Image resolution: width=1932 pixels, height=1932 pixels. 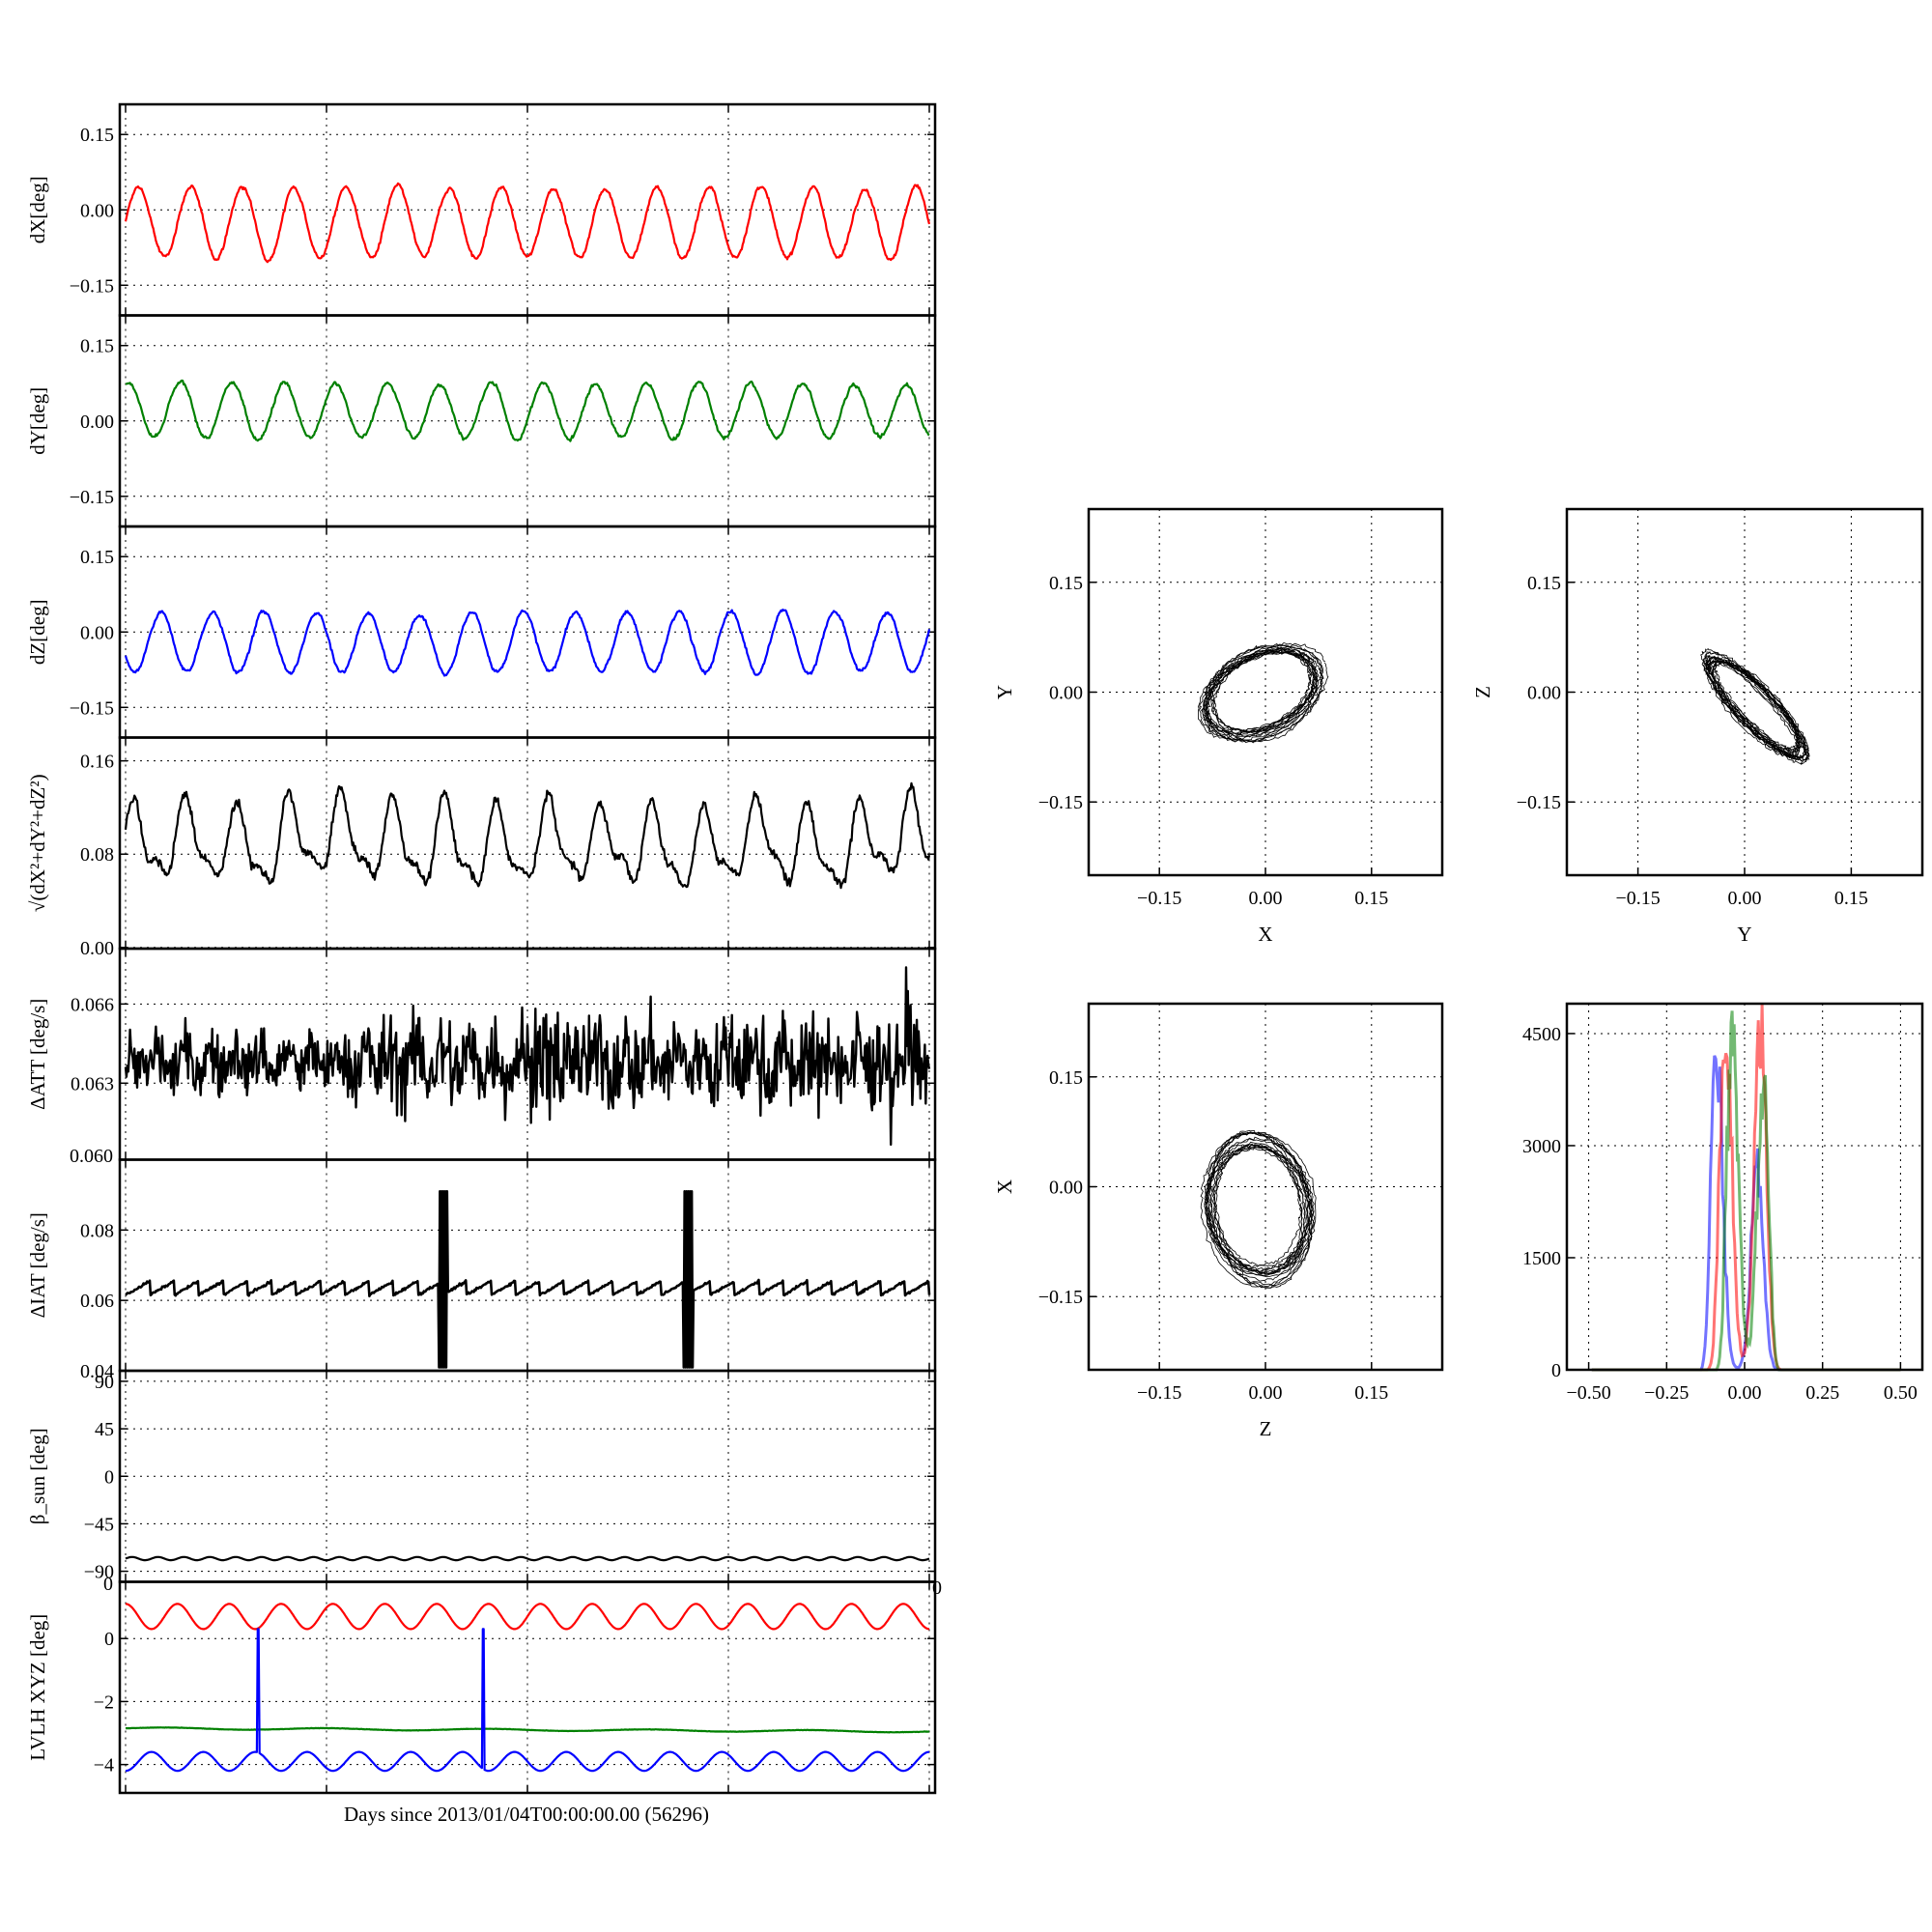 I want to click on y-axis-label: dY[deg], so click(x=37, y=421).